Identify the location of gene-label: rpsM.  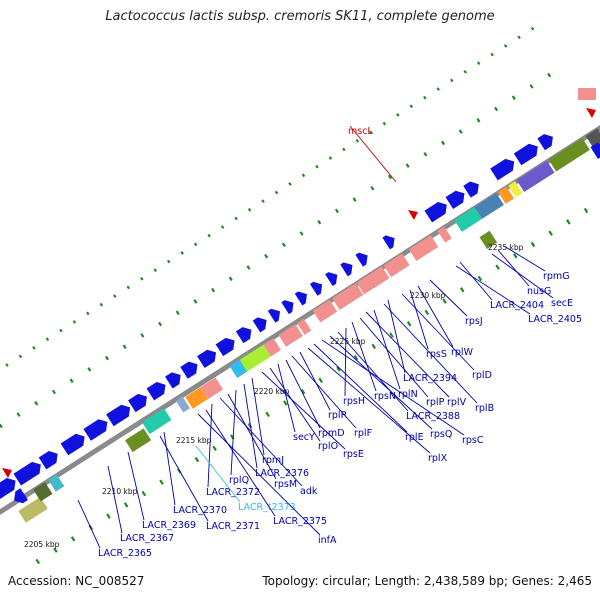
(285, 484).